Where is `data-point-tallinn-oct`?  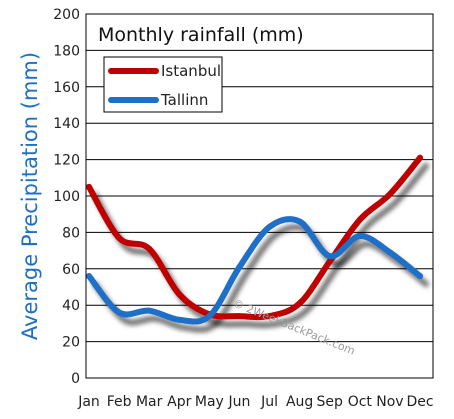 data-point-tallinn-oct is located at coordinates (359, 236).